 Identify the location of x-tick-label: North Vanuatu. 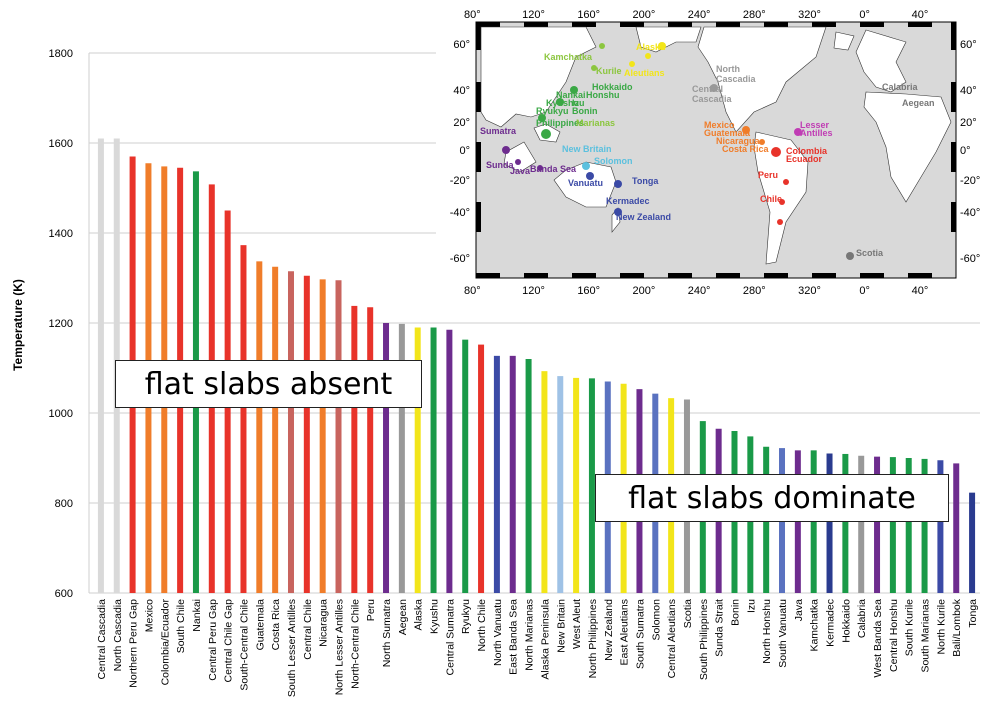
(498, 632).